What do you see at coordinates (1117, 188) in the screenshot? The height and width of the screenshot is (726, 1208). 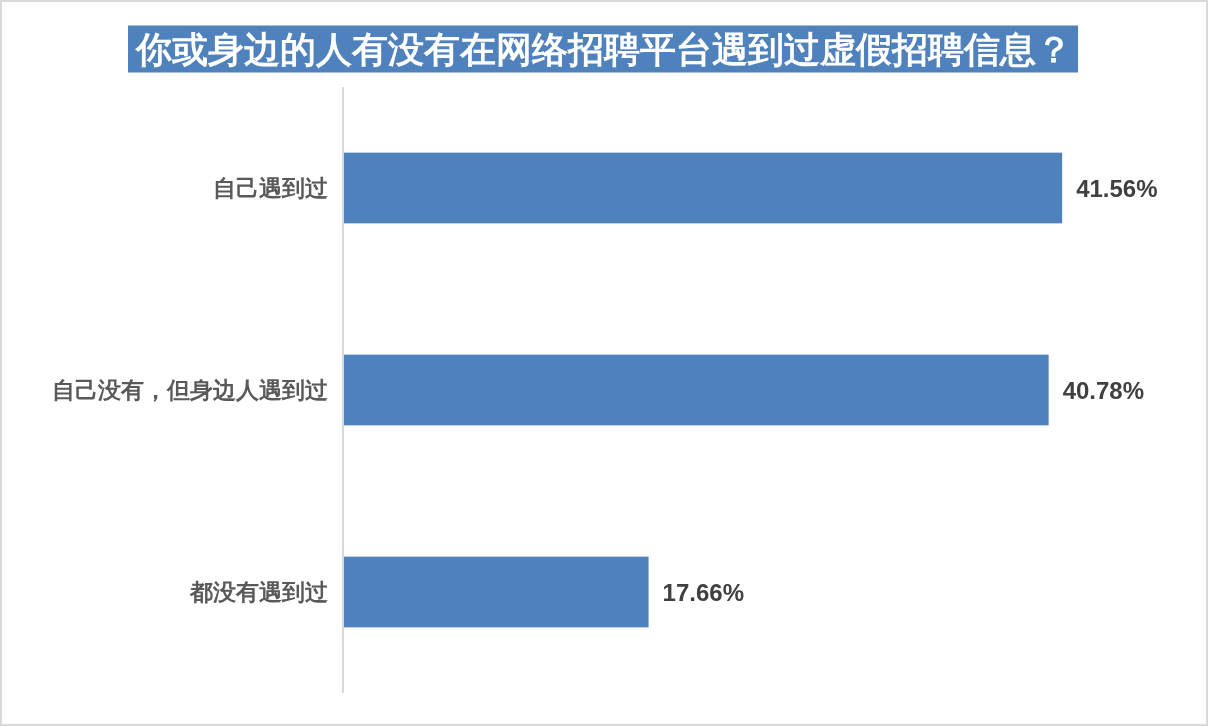 I see `data-label: 41.56%` at bounding box center [1117, 188].